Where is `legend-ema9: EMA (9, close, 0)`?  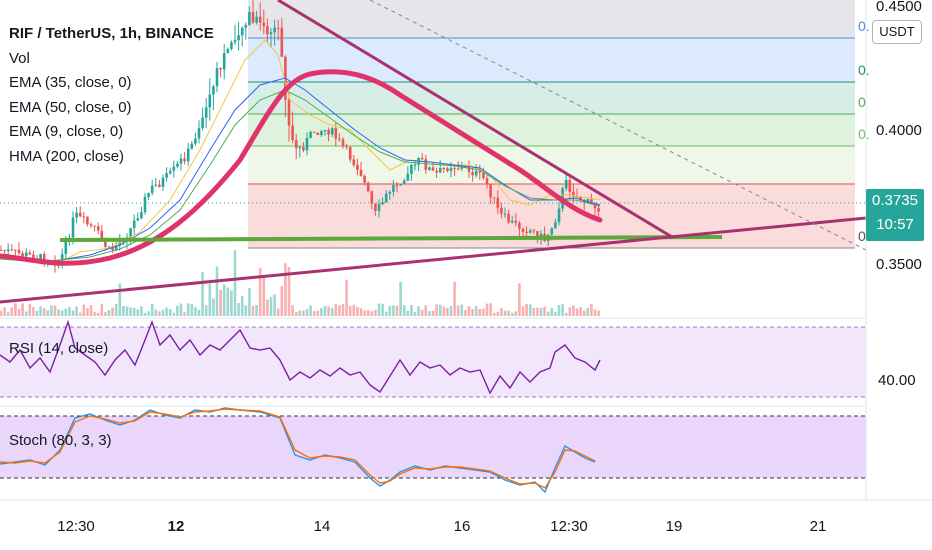 legend-ema9: EMA (9, close, 0) is located at coordinates (66, 131).